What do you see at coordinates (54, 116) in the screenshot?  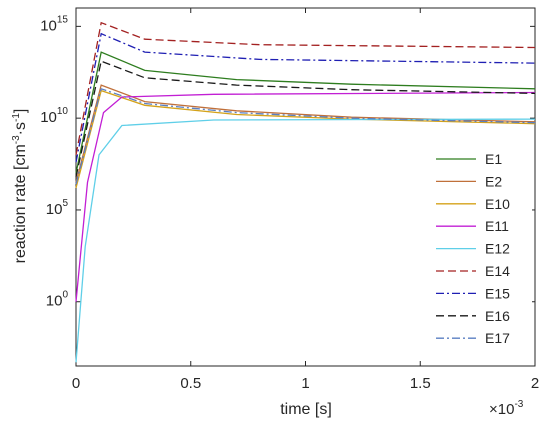 I see `y-tick-label: 10¹⁰` at bounding box center [54, 116].